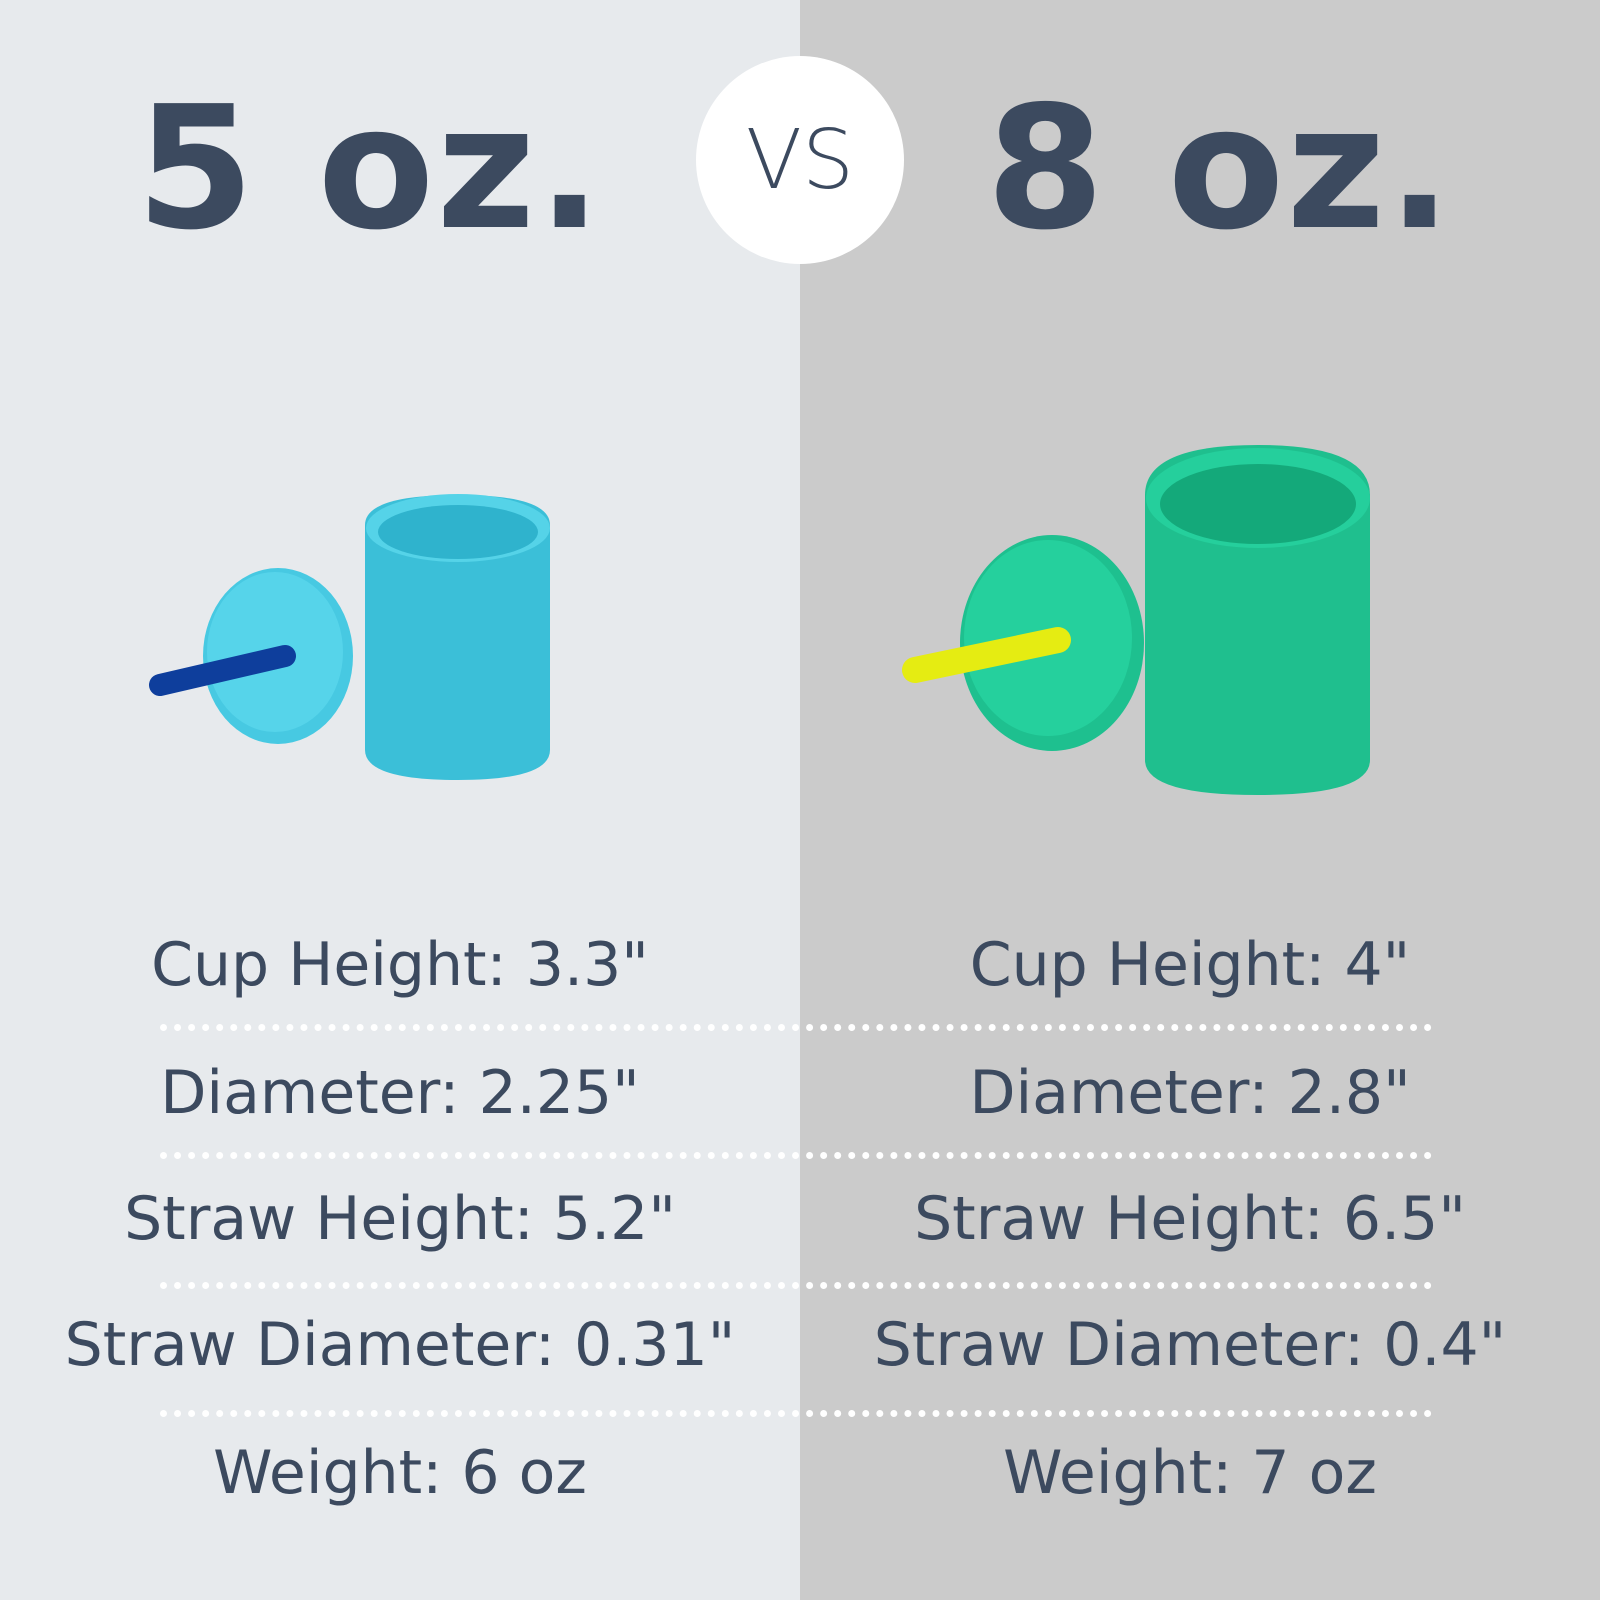 This screenshot has height=1600, width=1600. Describe the element at coordinates (1190, 1473) in the screenshot. I see `right-spec-weight: Weight: 7 oz` at that location.